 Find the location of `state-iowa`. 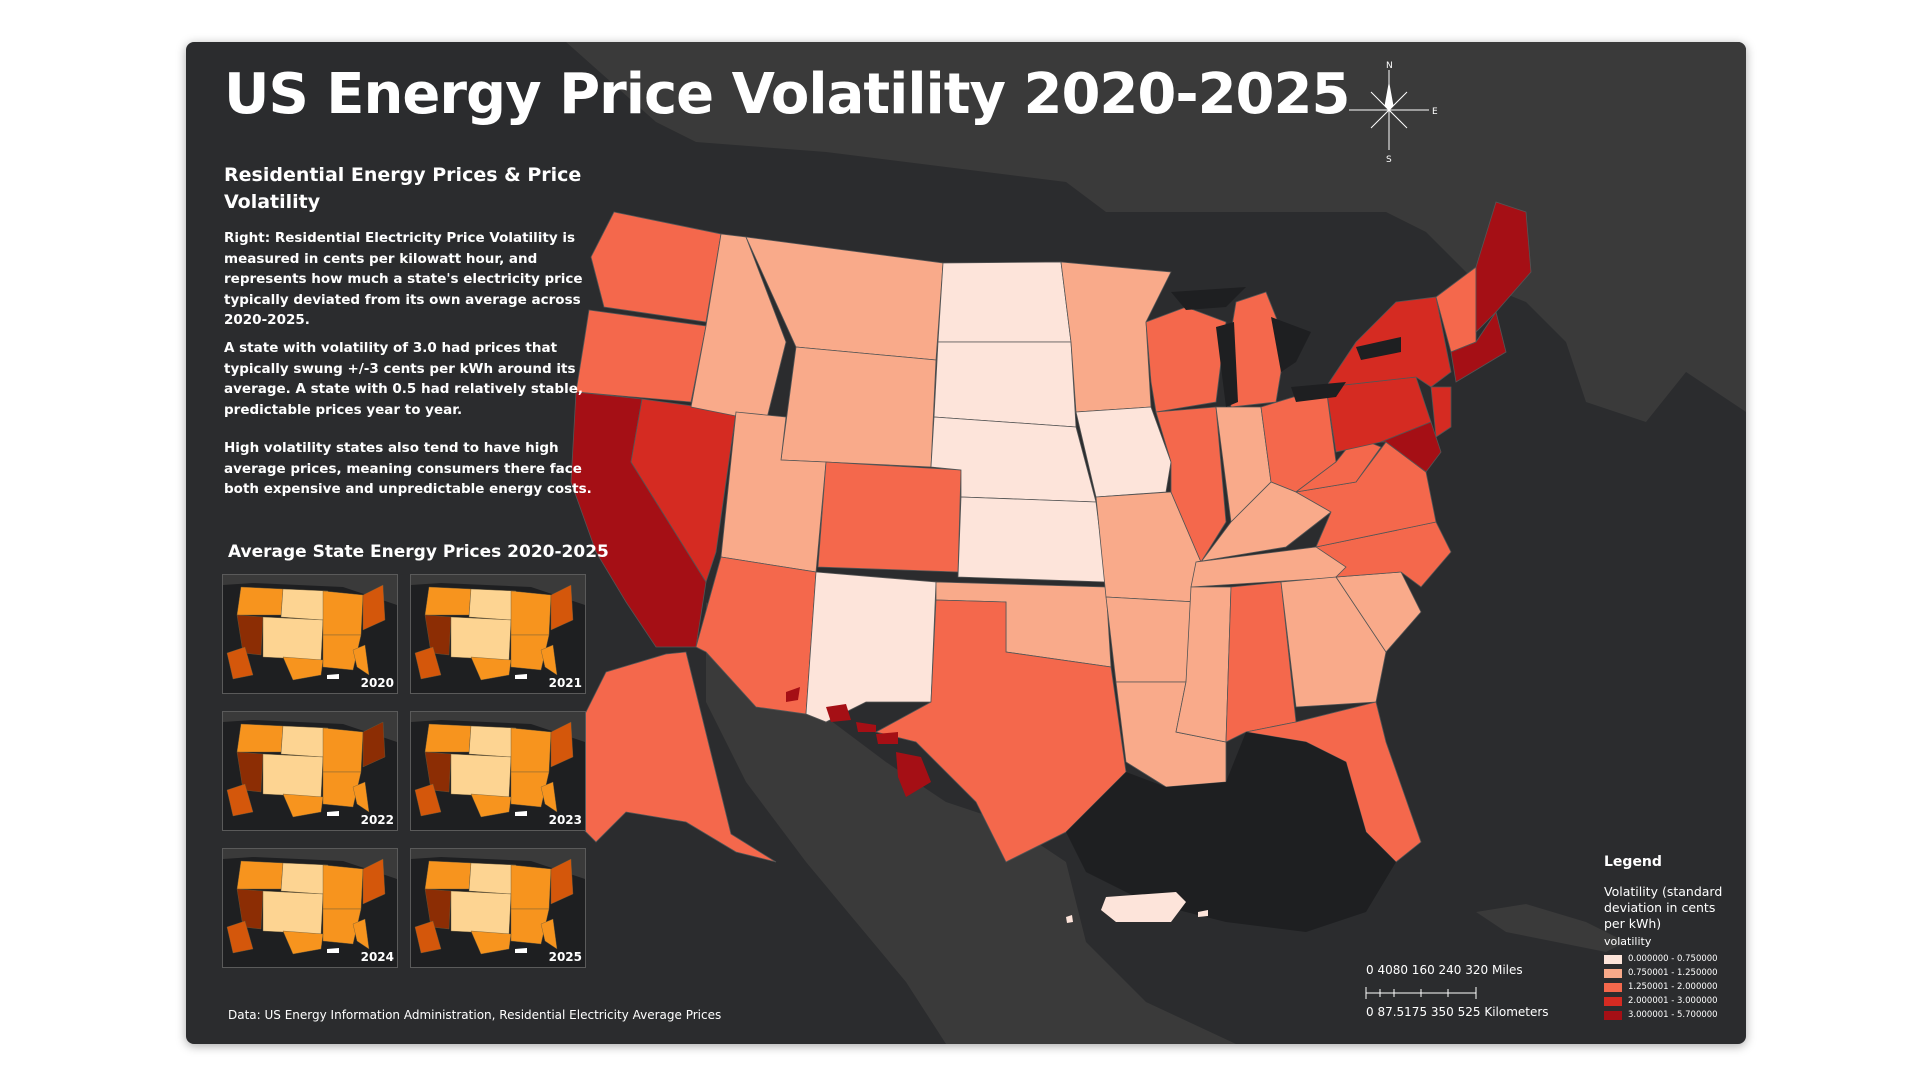

state-iowa is located at coordinates (1123, 452).